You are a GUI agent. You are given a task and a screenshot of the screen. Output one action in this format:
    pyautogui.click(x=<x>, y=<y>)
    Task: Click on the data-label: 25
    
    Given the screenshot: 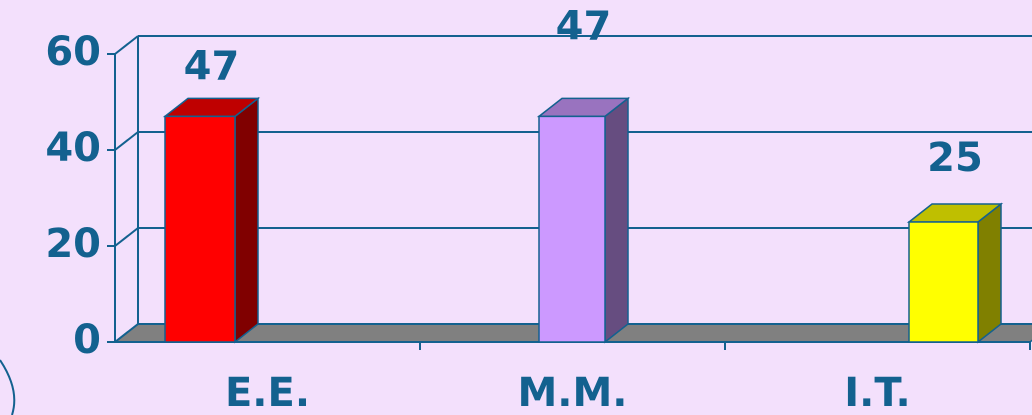 What is the action you would take?
    pyautogui.click(x=955, y=158)
    